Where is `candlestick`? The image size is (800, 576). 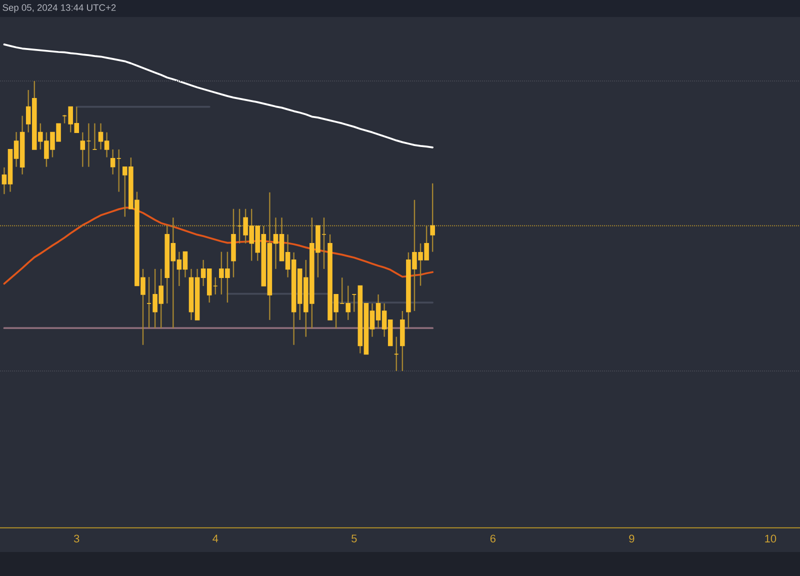
candlestick is located at coordinates (113, 161).